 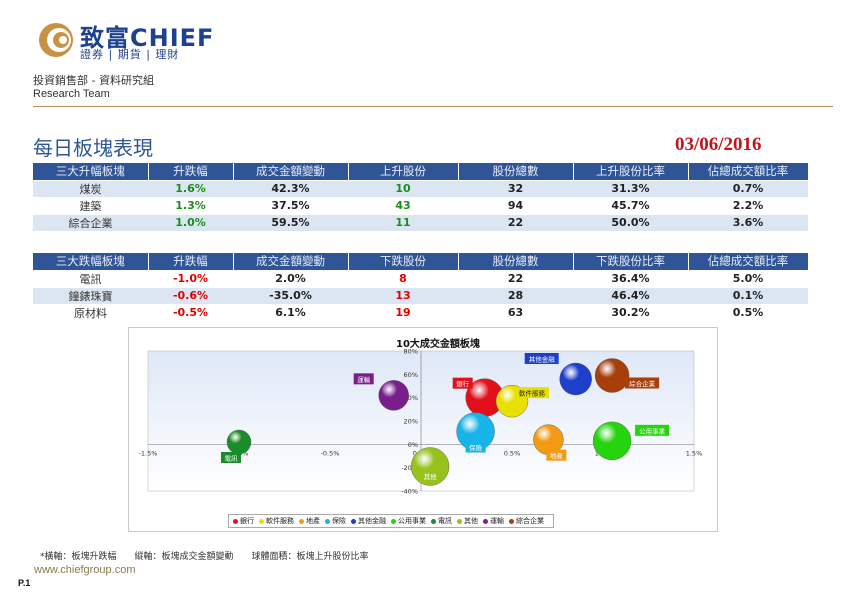 What do you see at coordinates (411, 352) in the screenshot?
I see `y-tick-label: 80%` at bounding box center [411, 352].